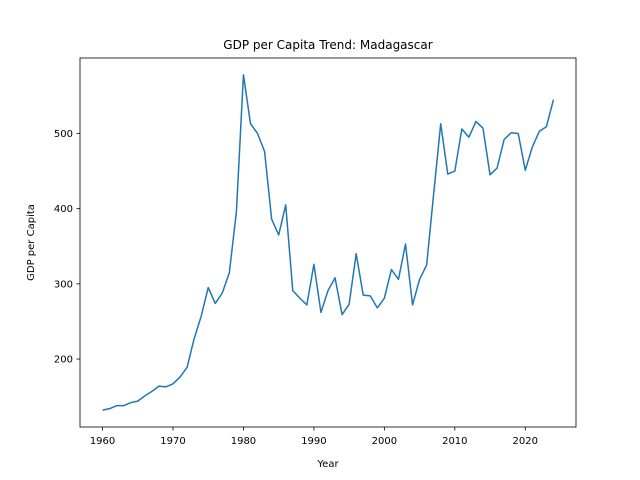 The image size is (640, 480). What do you see at coordinates (454, 441) in the screenshot?
I see `x-tick-label: 2010` at bounding box center [454, 441].